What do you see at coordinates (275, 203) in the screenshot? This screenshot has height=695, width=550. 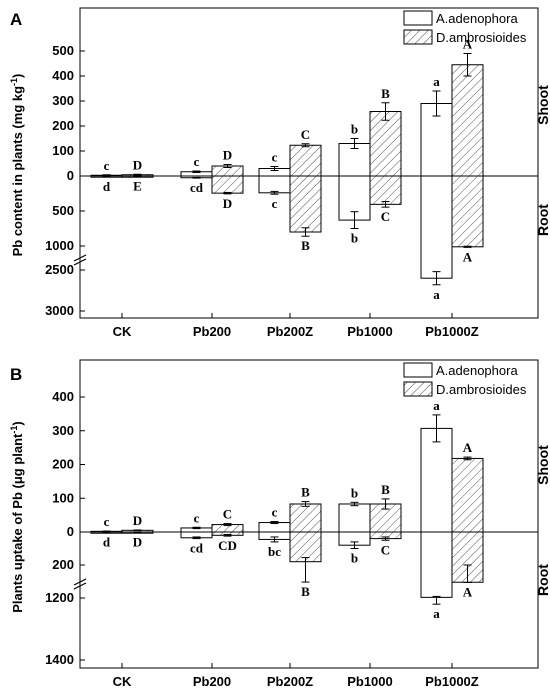 I see `significance-label-root: c` at bounding box center [275, 203].